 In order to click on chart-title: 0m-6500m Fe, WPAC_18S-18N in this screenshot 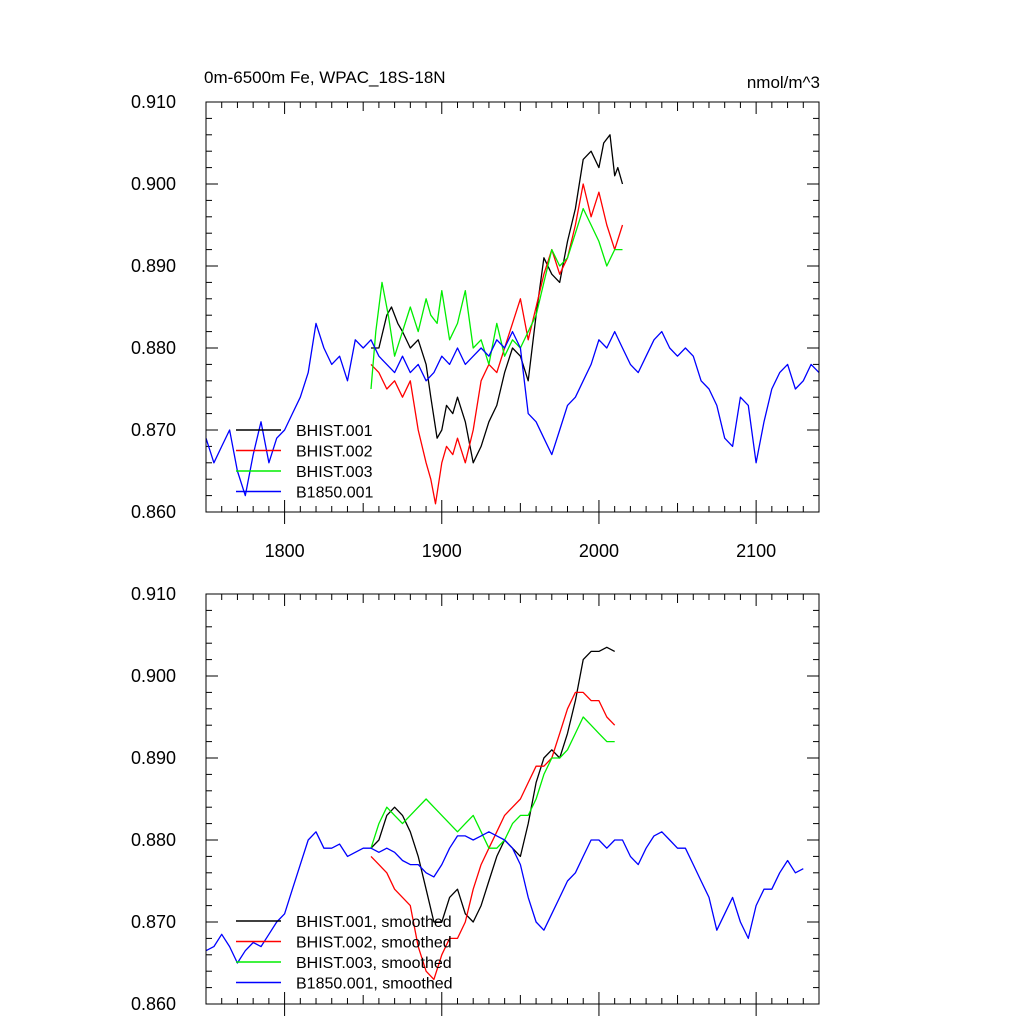, I will do `click(325, 77)`.